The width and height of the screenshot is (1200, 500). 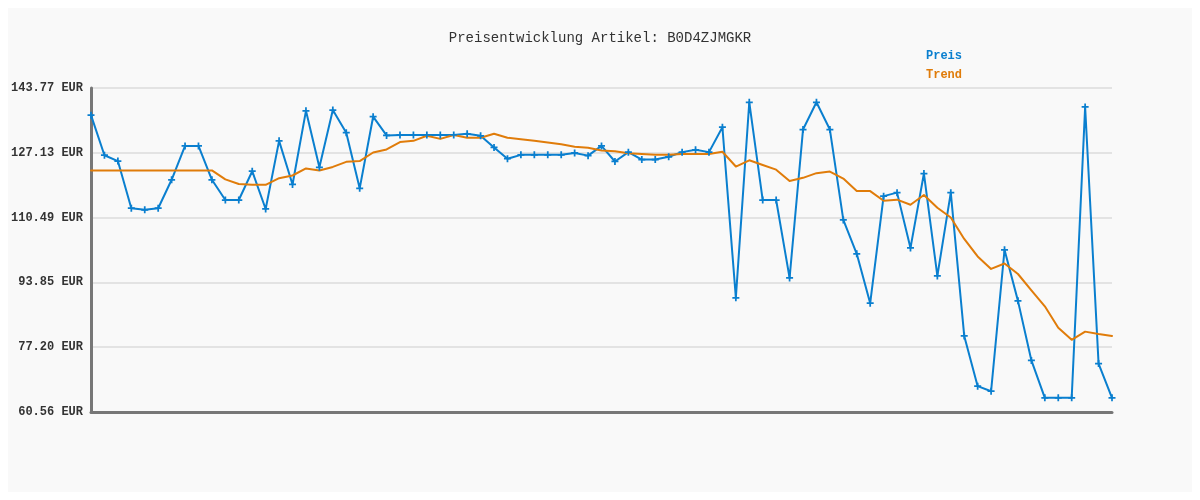 I want to click on text: Trend, so click(x=944, y=75).